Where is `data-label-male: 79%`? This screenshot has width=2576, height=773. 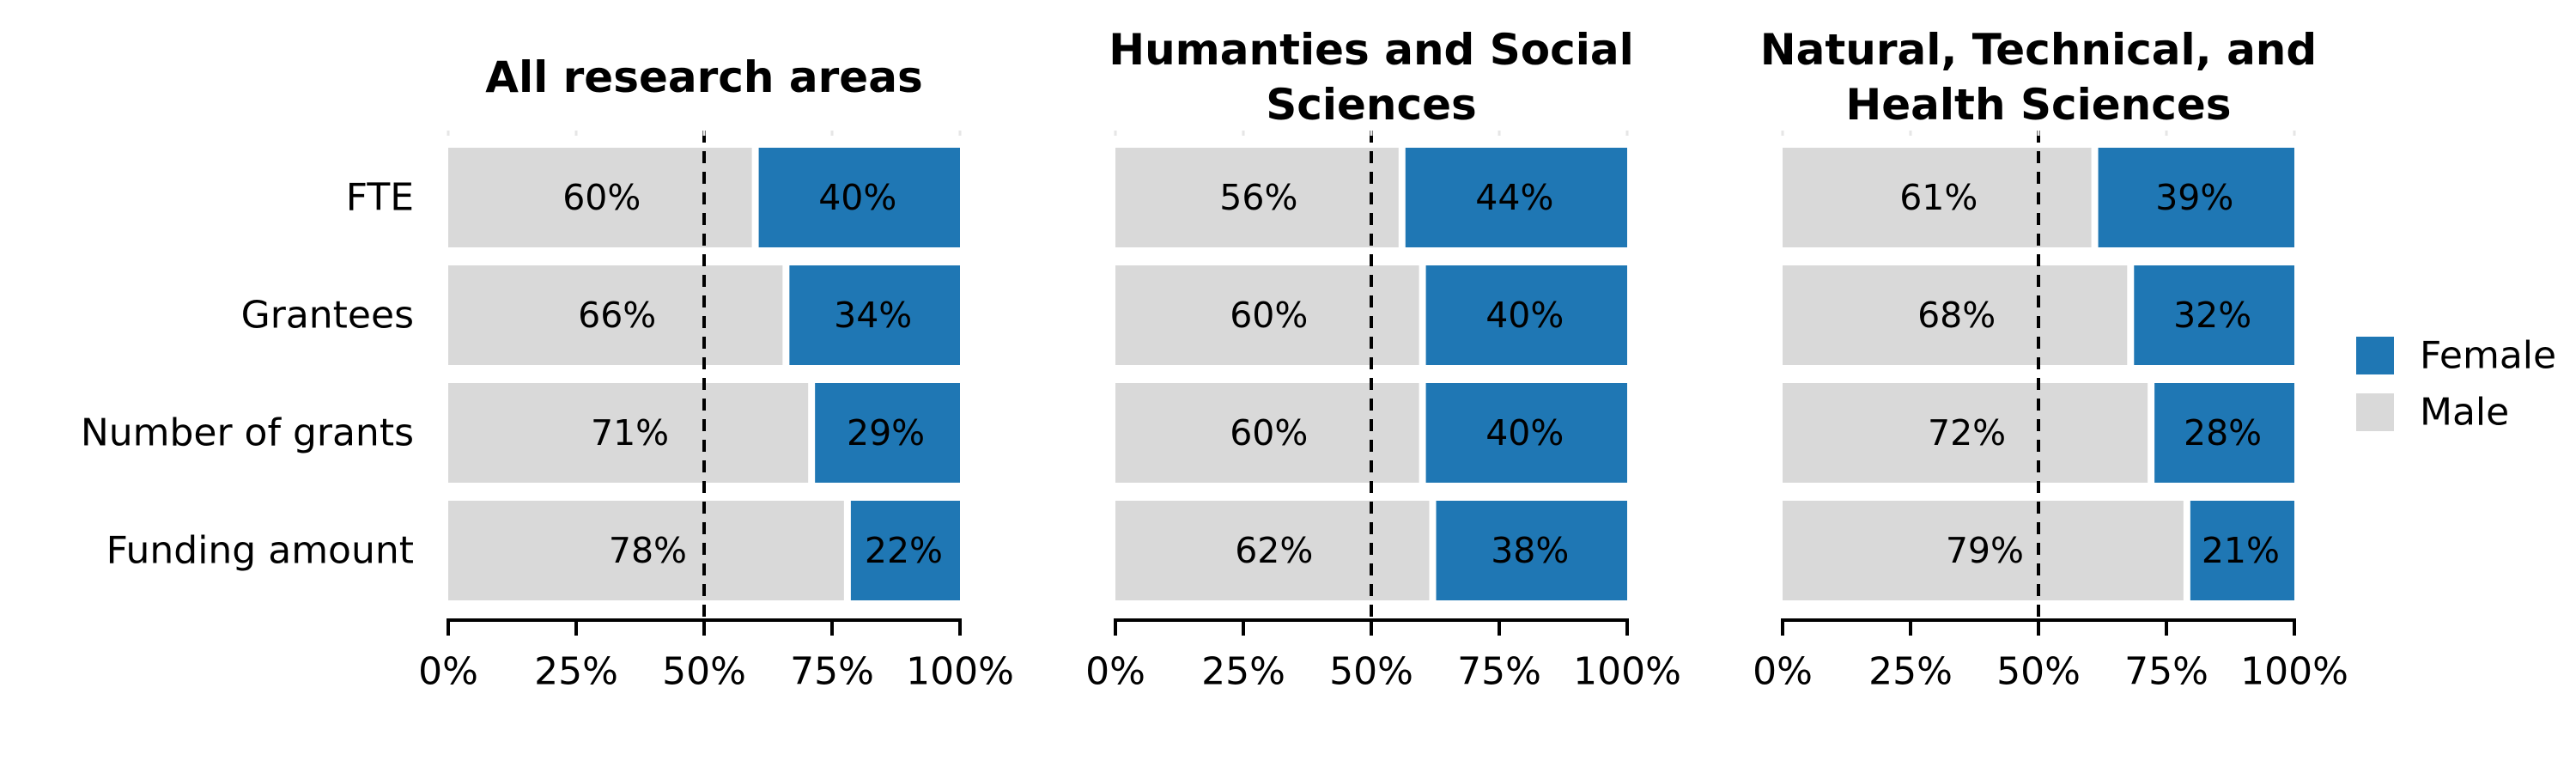 data-label-male: 79% is located at coordinates (1985, 550).